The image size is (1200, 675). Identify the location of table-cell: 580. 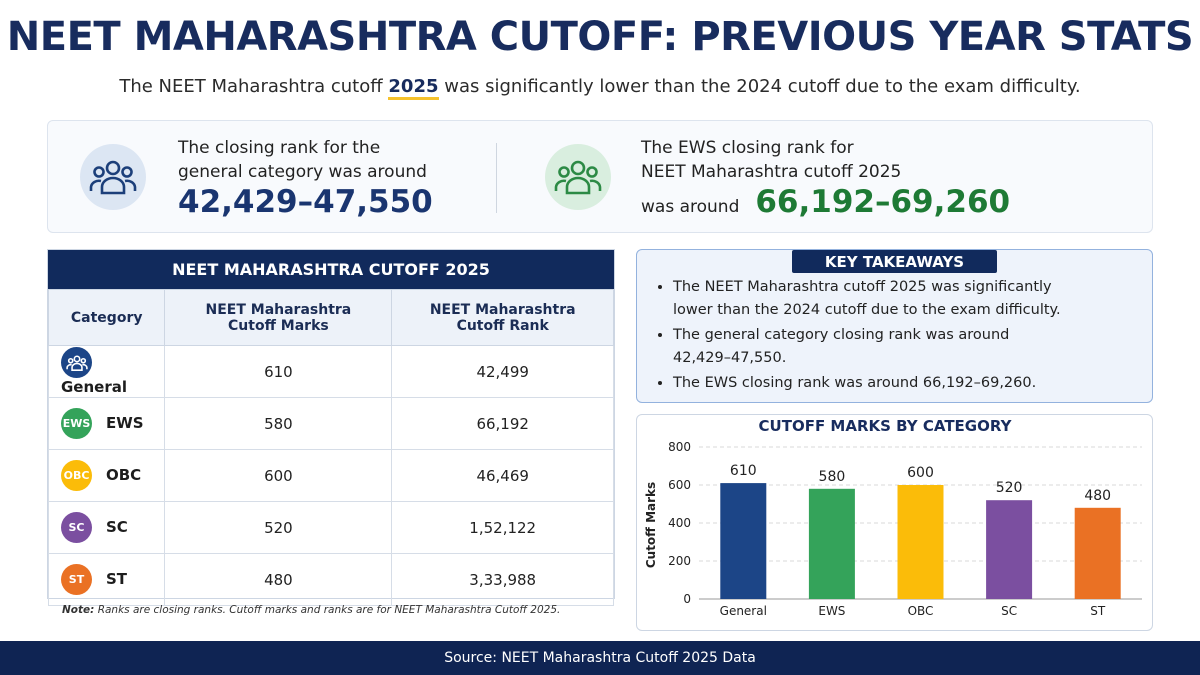
(278, 423).